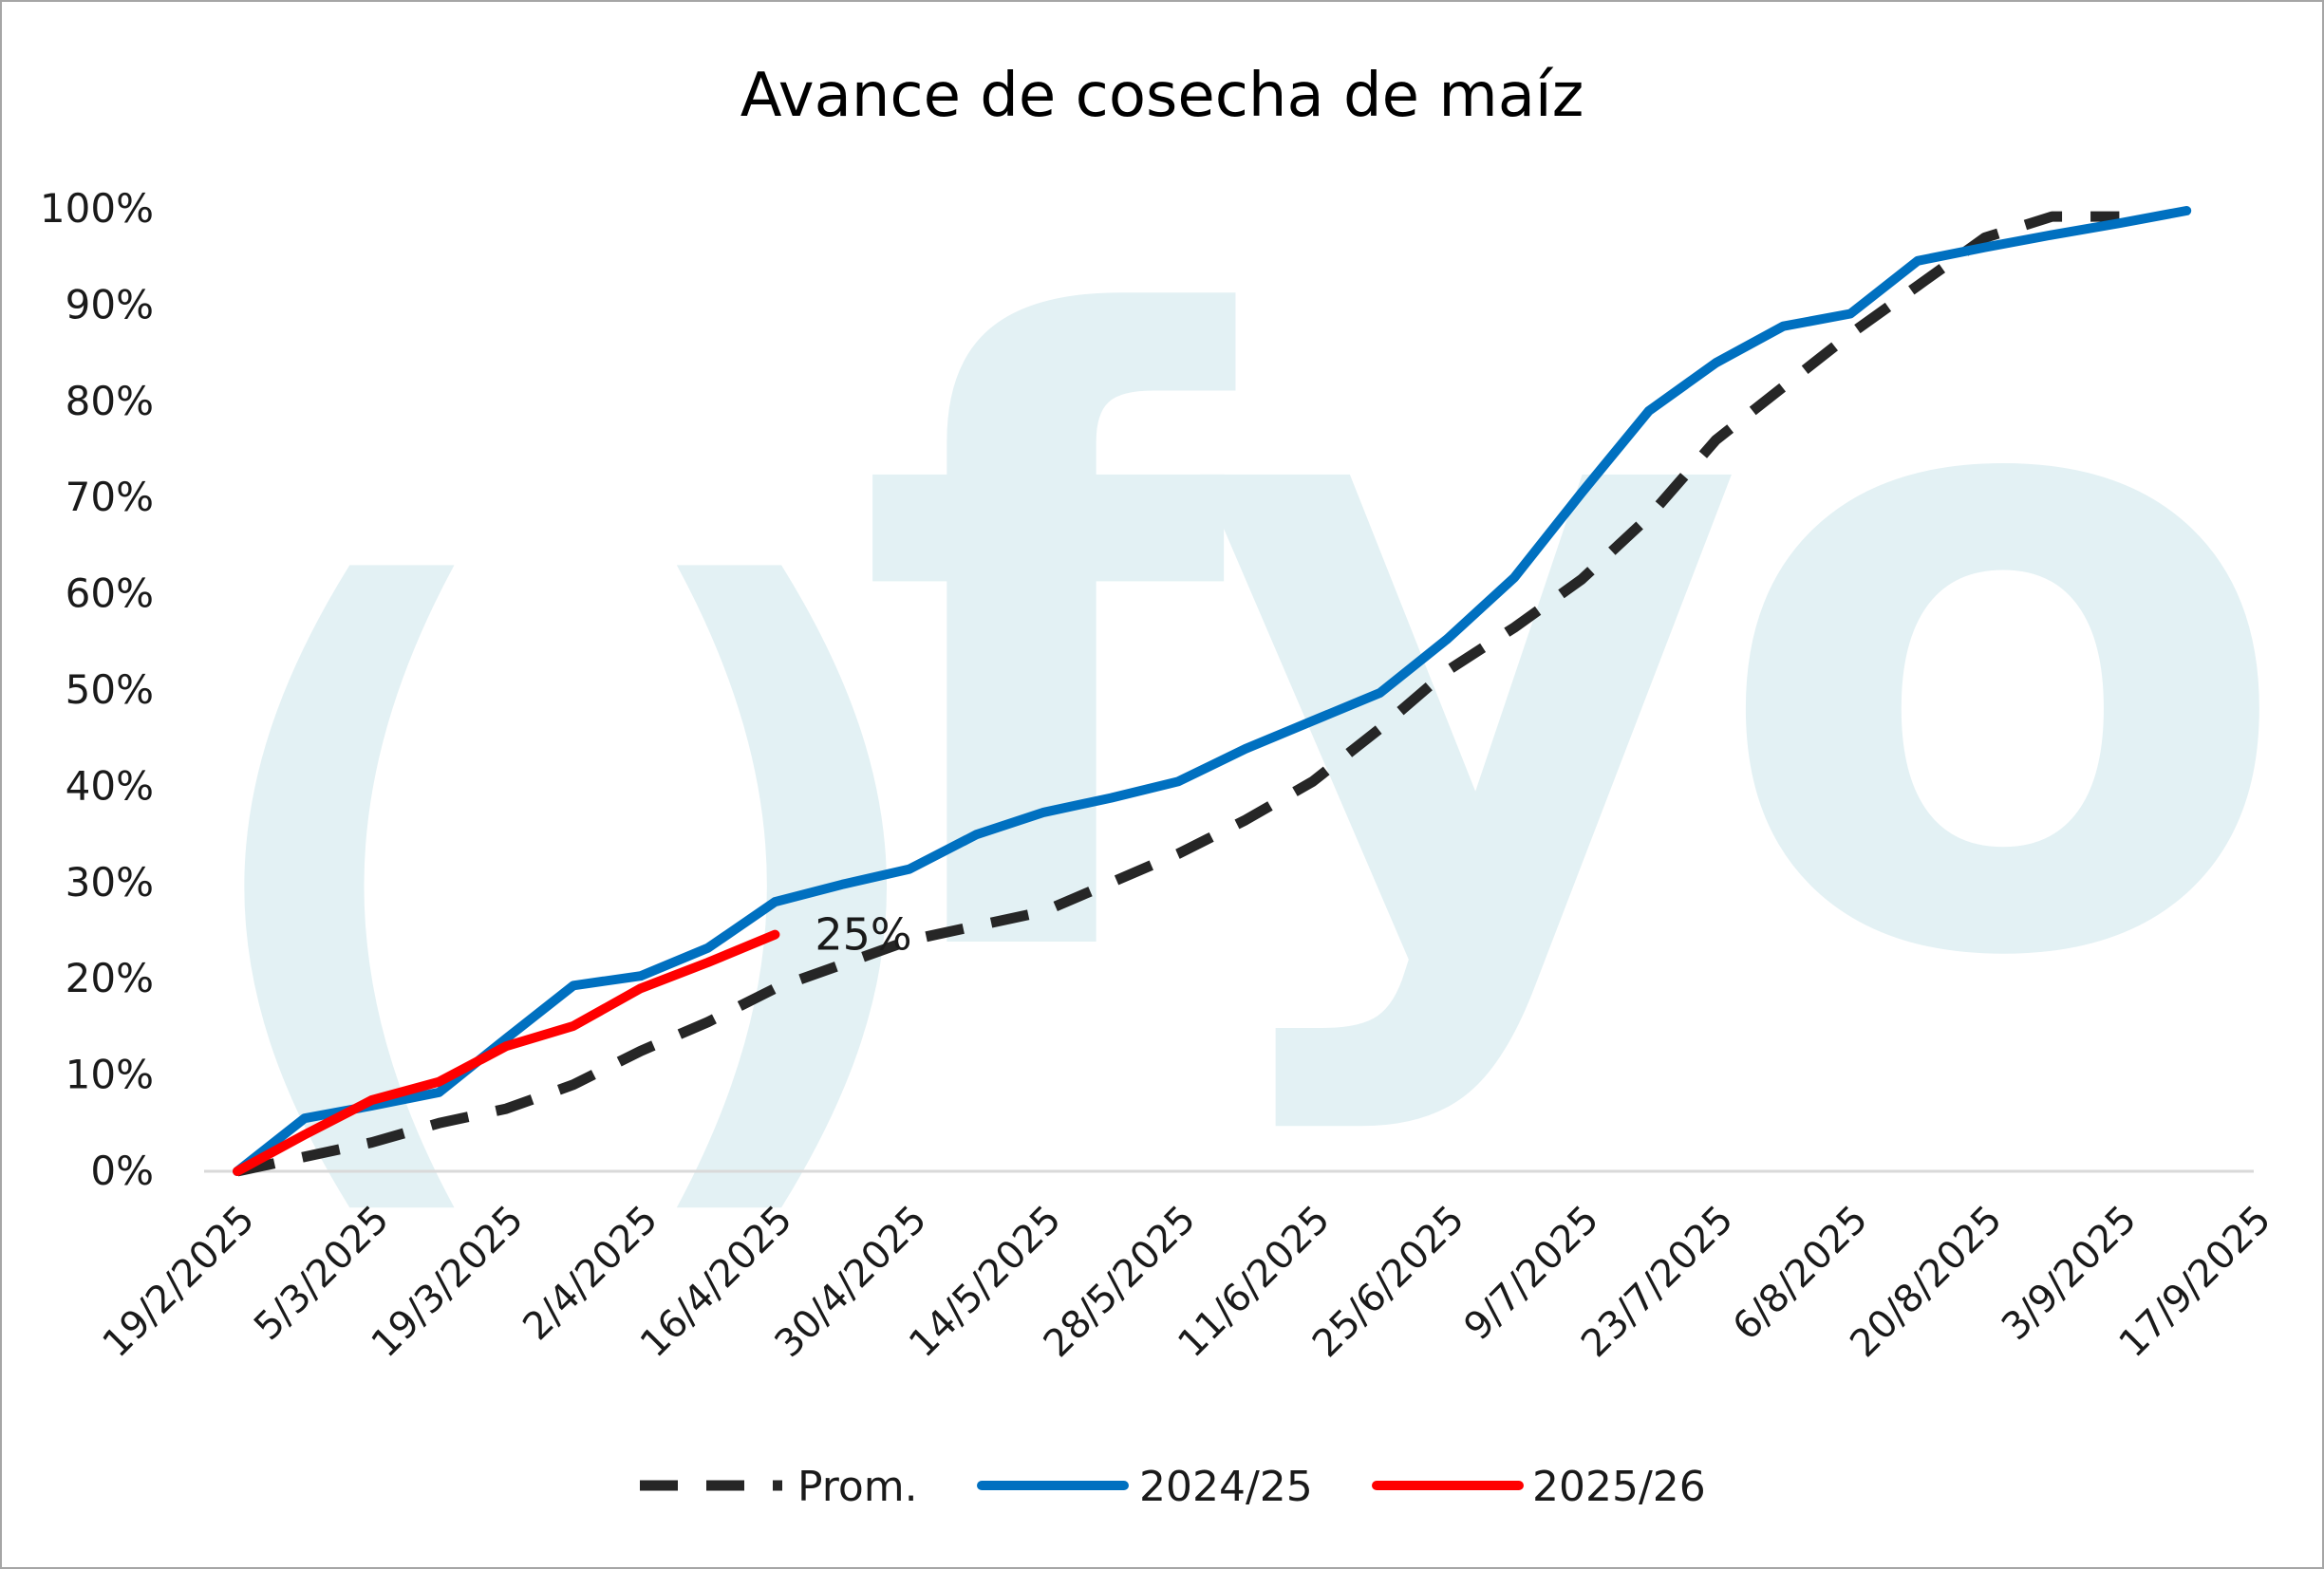  Describe the element at coordinates (110, 1075) in the screenshot. I see `y-tick-label: 10%` at that location.